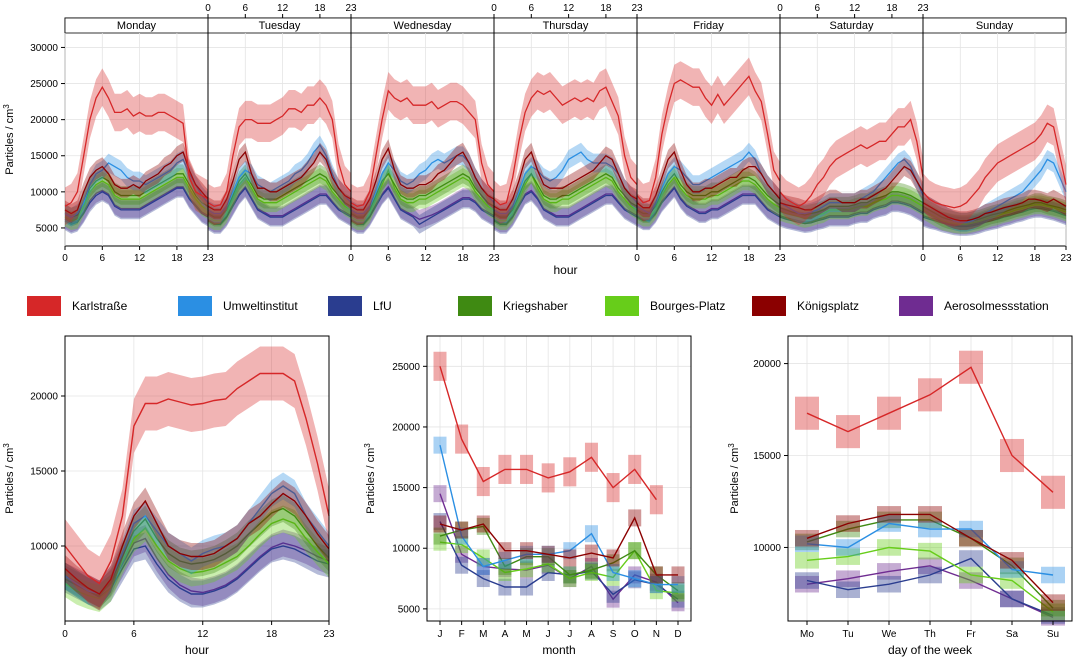  I want to click on x-axis-label: month, so click(558, 650).